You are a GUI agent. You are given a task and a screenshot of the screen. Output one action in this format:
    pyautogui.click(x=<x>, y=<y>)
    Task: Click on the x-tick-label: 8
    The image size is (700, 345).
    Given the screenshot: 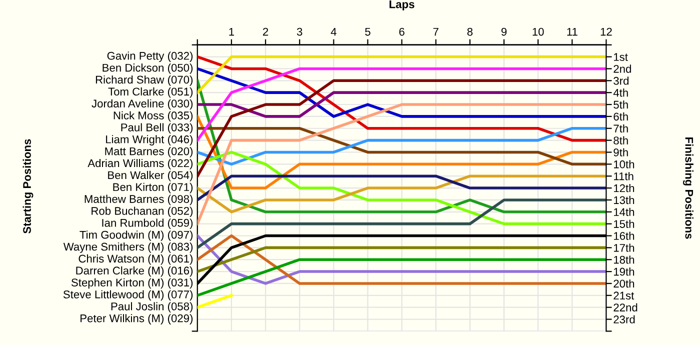 What is the action you would take?
    pyautogui.click(x=470, y=32)
    